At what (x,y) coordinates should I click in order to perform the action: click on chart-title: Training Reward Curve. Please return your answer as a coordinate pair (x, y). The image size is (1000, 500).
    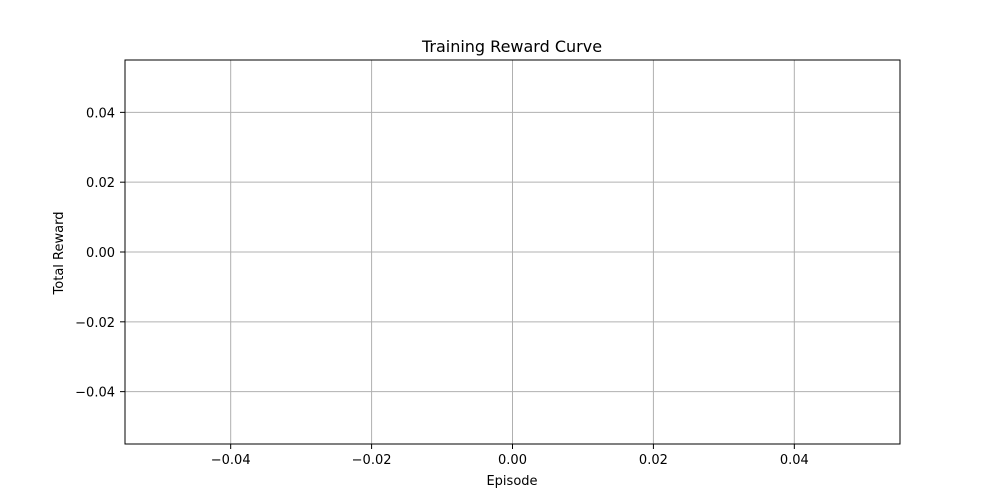
    Looking at the image, I should click on (511, 46).